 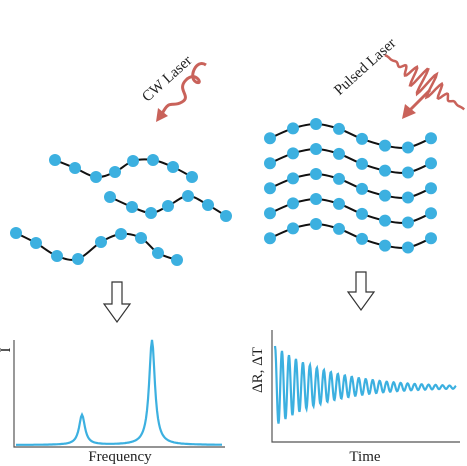 I want to click on time-plot: ΔR, ΔT Time, so click(x=355, y=397).